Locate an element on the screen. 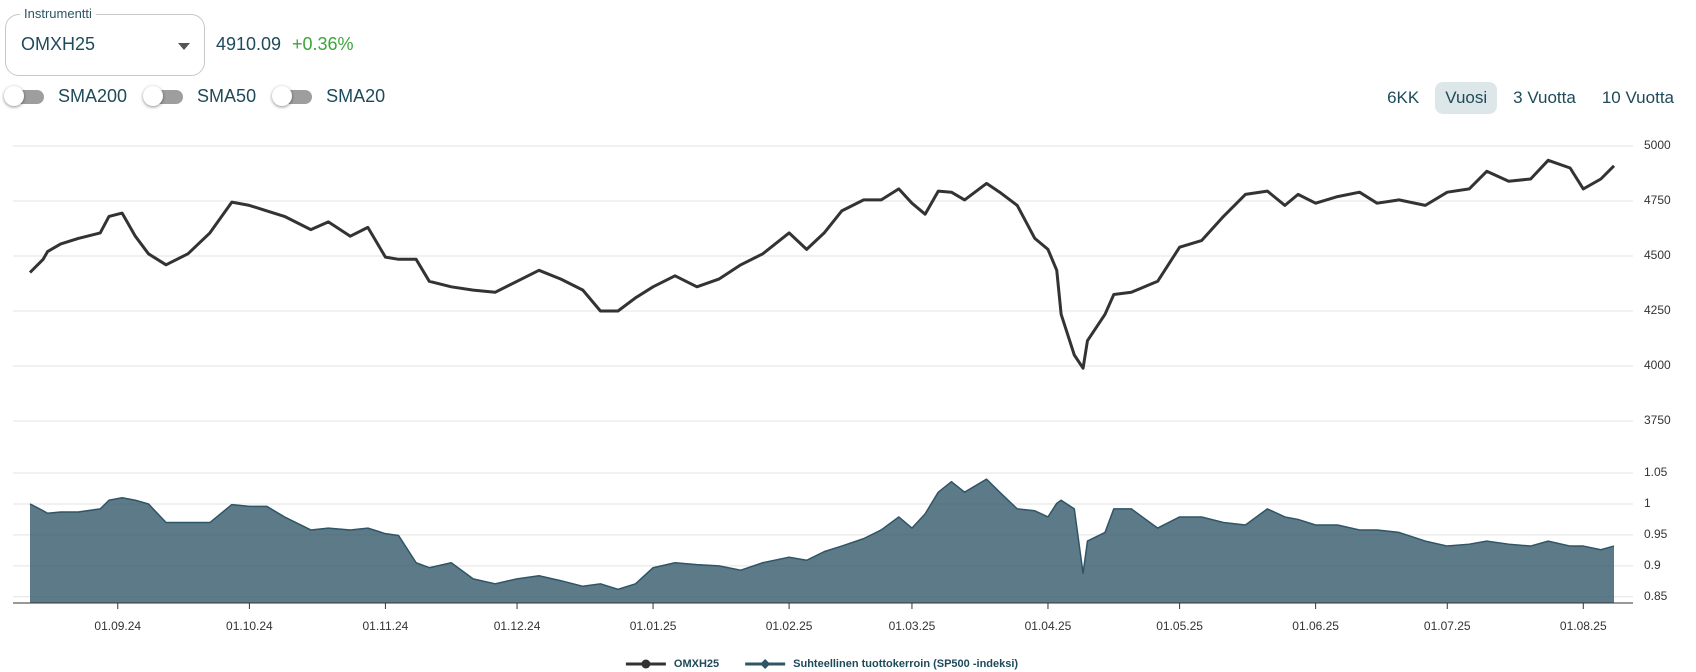 Image resolution: width=1696 pixels, height=672 pixels. x-tick-label: 01.07.25 is located at coordinates (1447, 626).